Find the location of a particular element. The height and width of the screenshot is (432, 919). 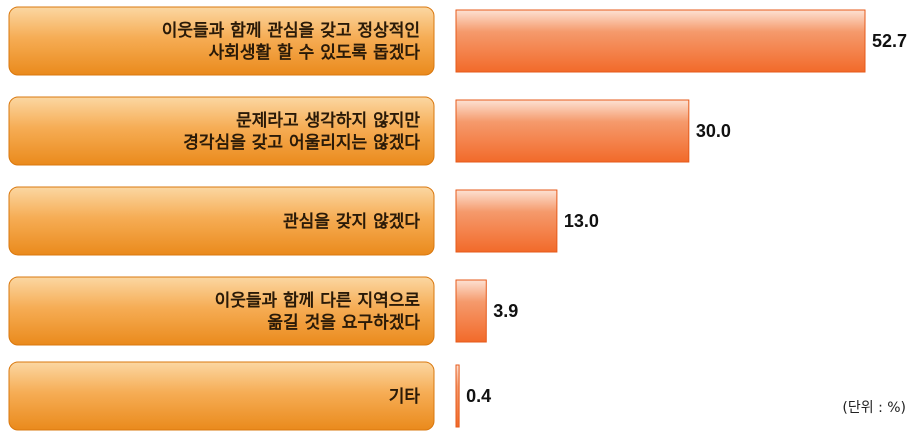

value-label-4: 3.9 is located at coordinates (505, 311).